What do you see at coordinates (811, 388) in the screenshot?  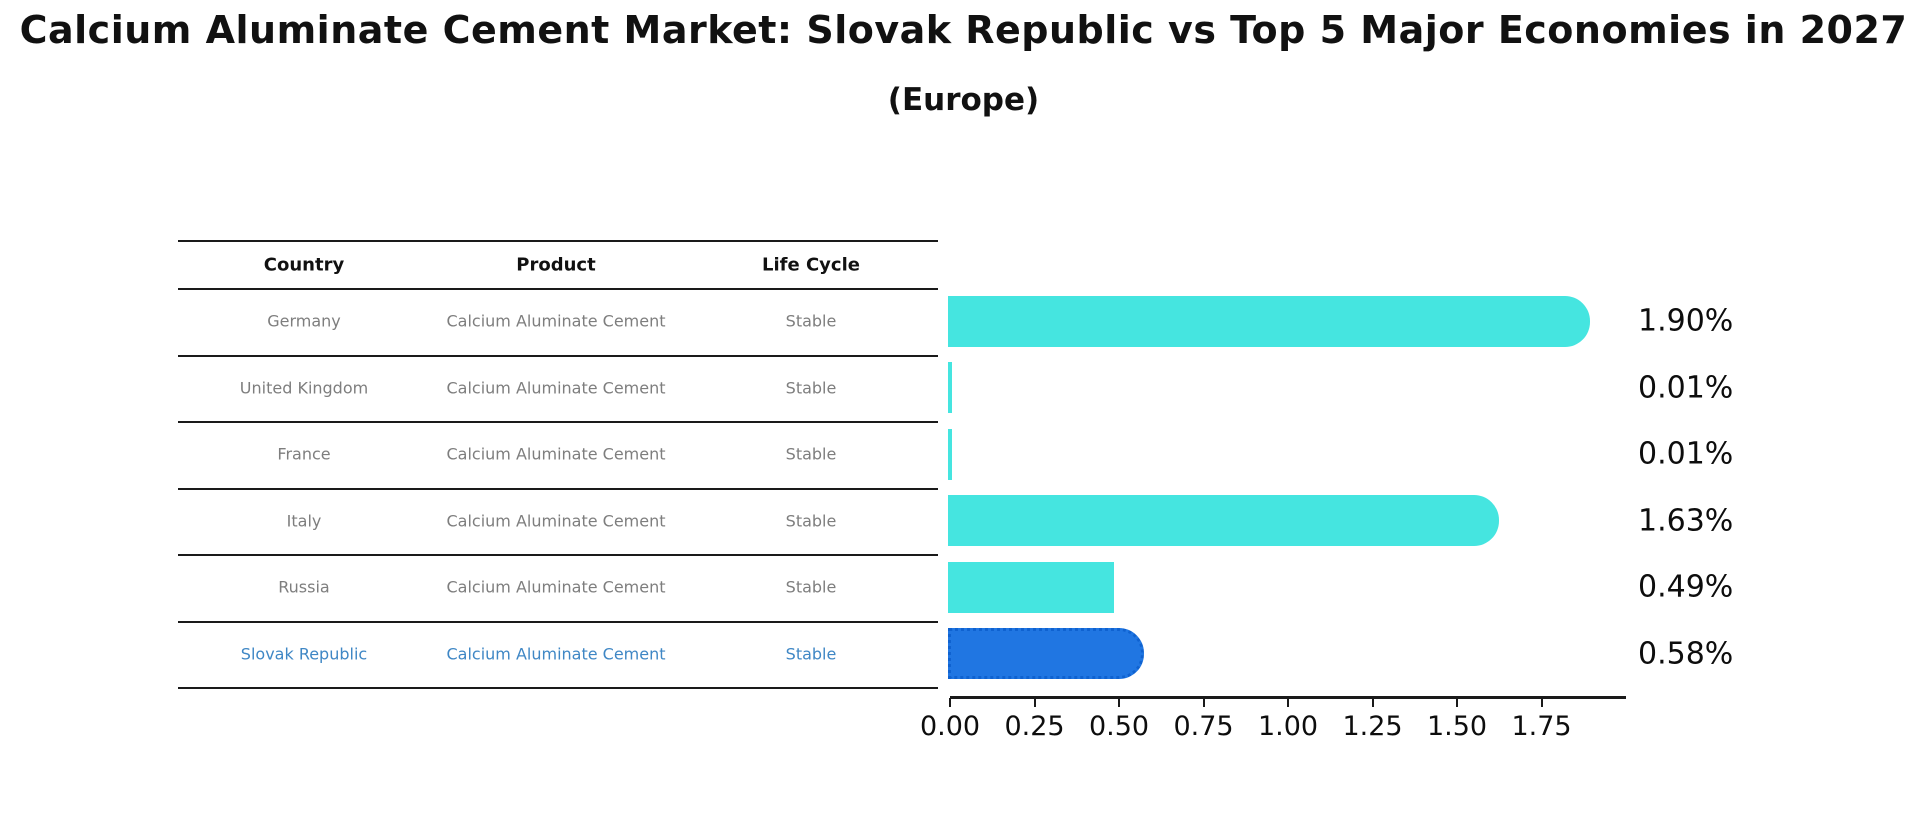 I see `cell-life-cycle-united-kingdom: Stable` at bounding box center [811, 388].